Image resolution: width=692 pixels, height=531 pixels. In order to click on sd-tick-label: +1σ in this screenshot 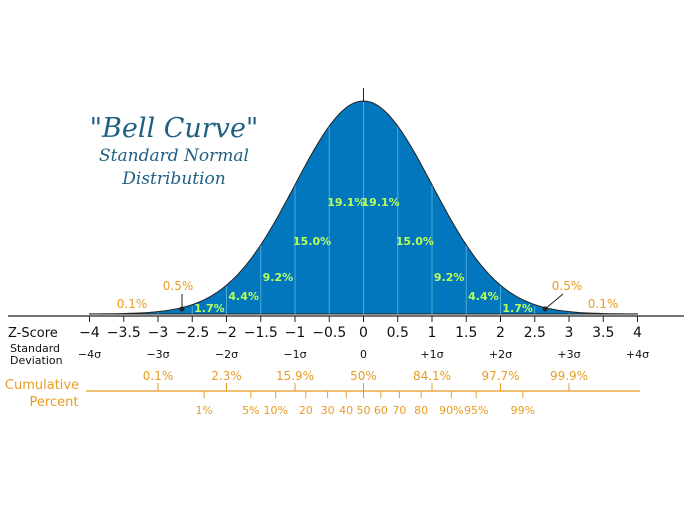, I will do `click(431, 354)`.